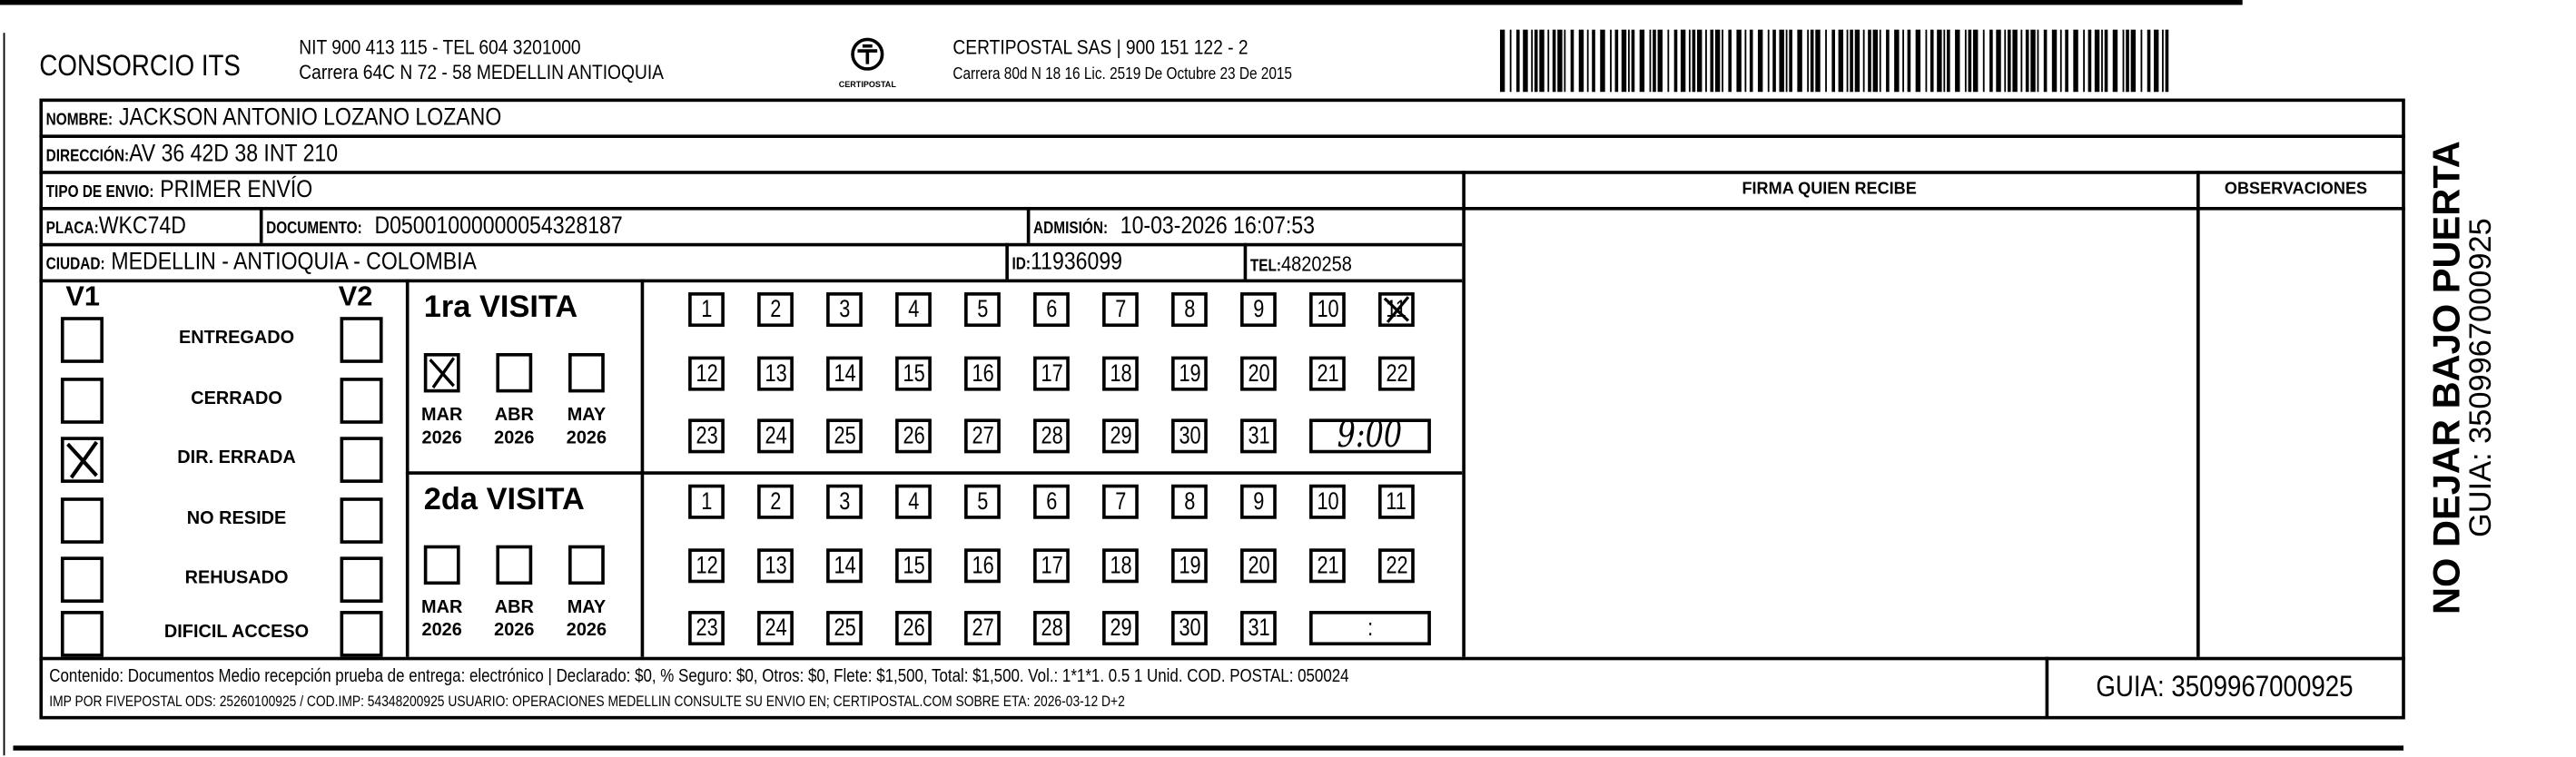  What do you see at coordinates (2296, 432) in the screenshot?
I see `observations-area` at bounding box center [2296, 432].